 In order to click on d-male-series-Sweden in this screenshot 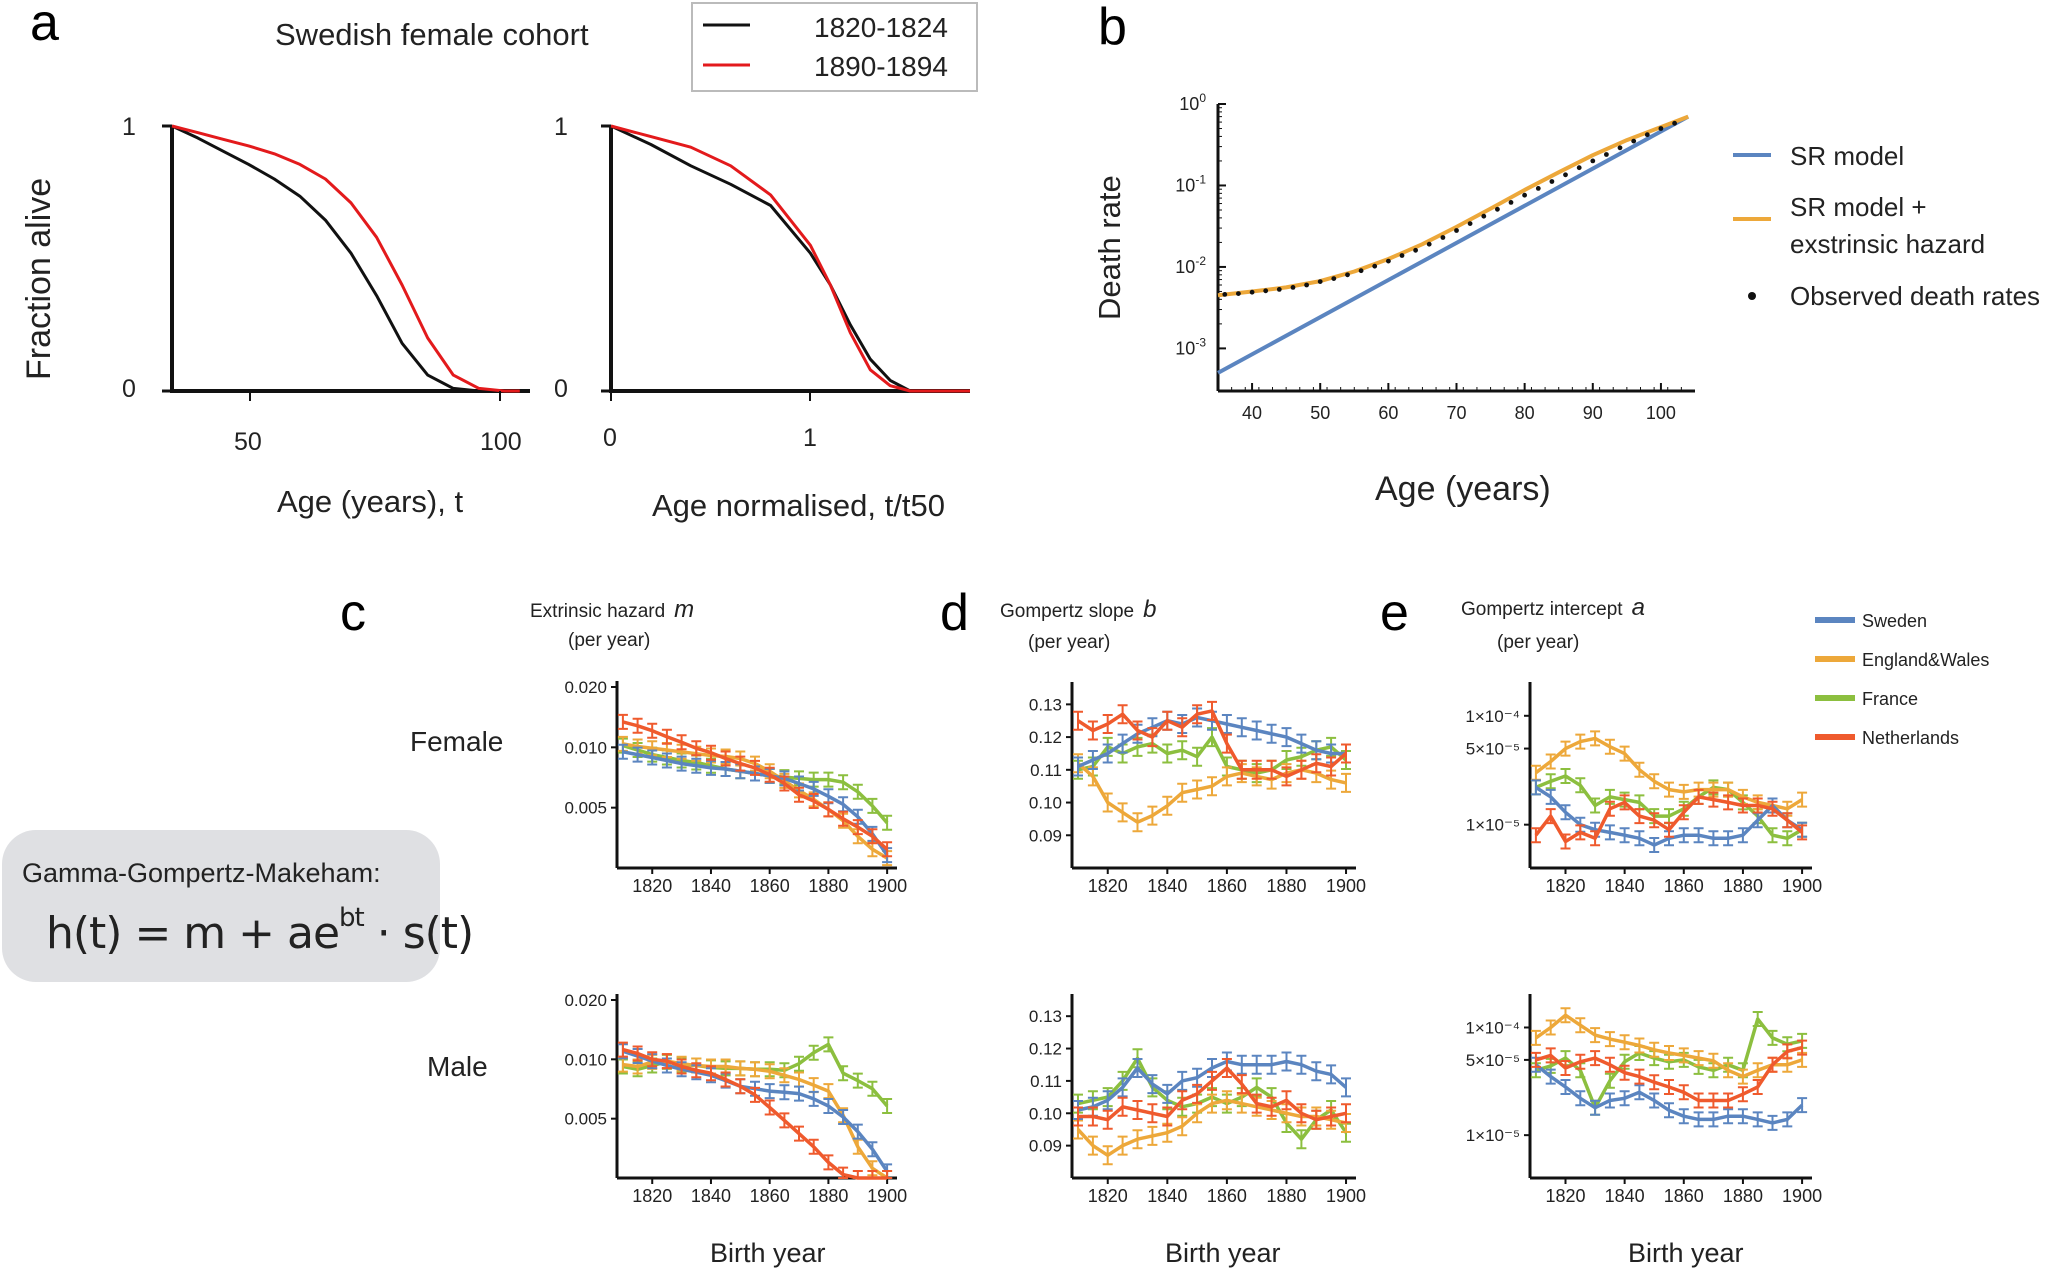, I will do `click(1212, 1085)`.